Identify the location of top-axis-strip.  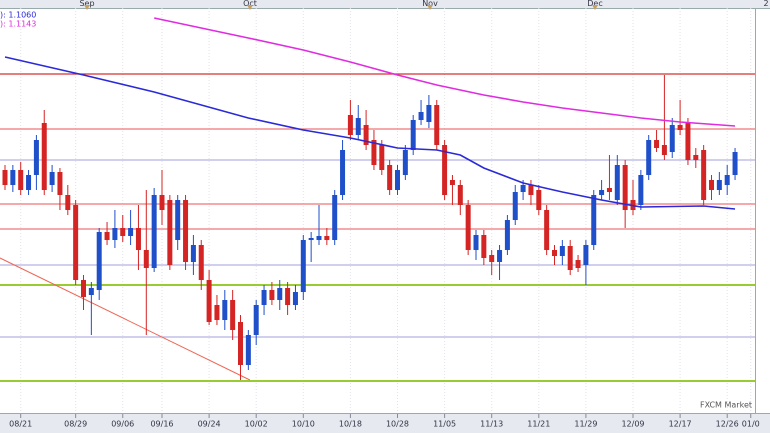
(385, 4).